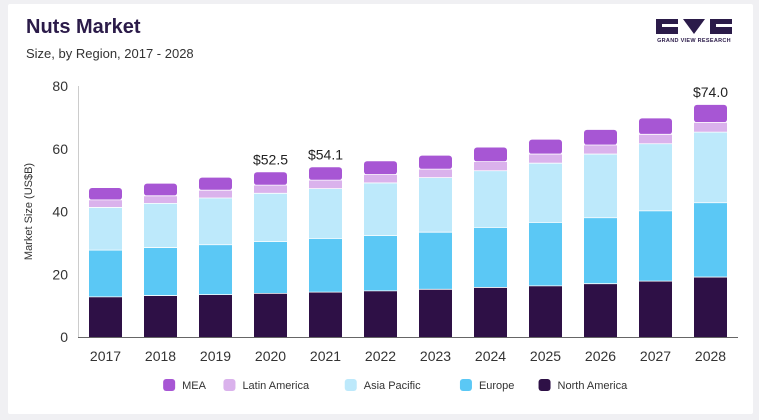 This screenshot has width=759, height=420. What do you see at coordinates (392, 386) in the screenshot?
I see `legend-label: Asia Pacific` at bounding box center [392, 386].